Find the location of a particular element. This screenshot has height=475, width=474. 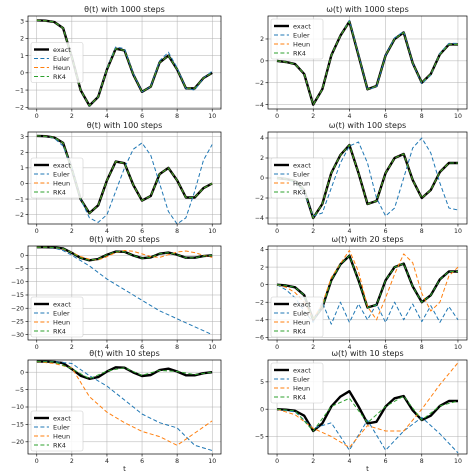

y-tick-label: −5 is located at coordinates (19, 390).